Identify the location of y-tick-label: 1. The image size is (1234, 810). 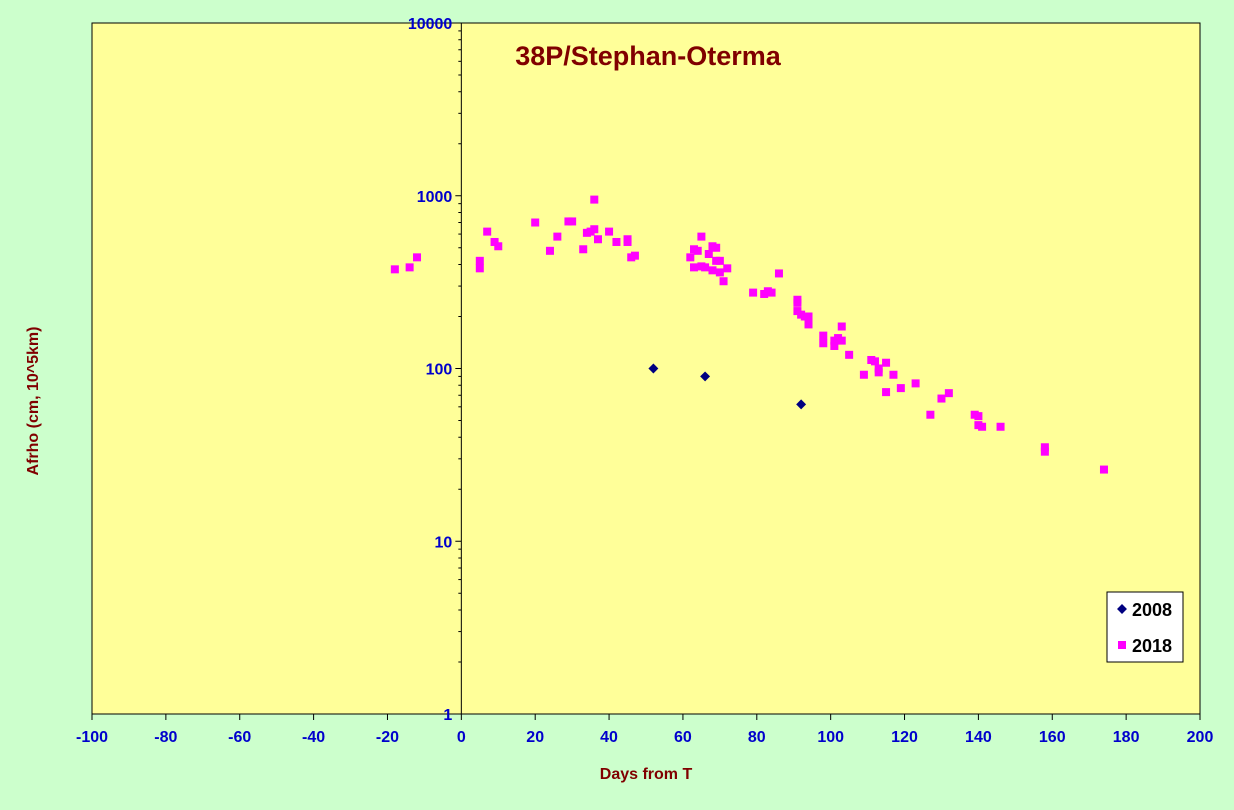
(447, 715).